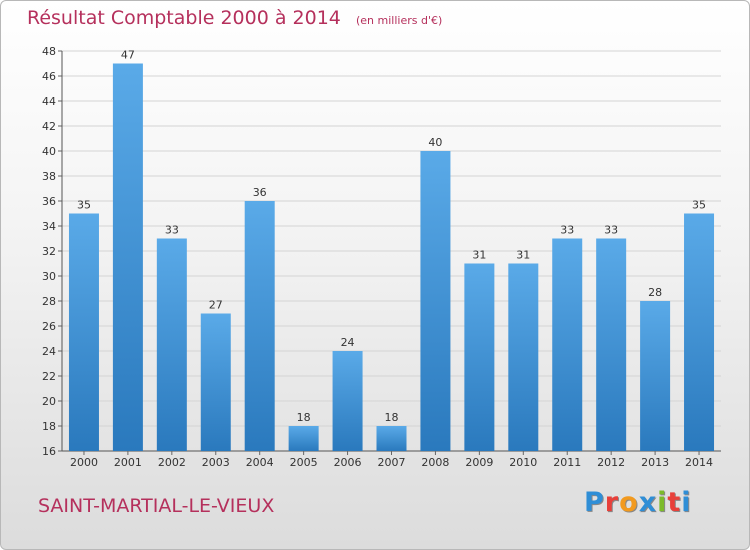  Describe the element at coordinates (216, 462) in the screenshot. I see `x-tick-label: 2003` at that location.